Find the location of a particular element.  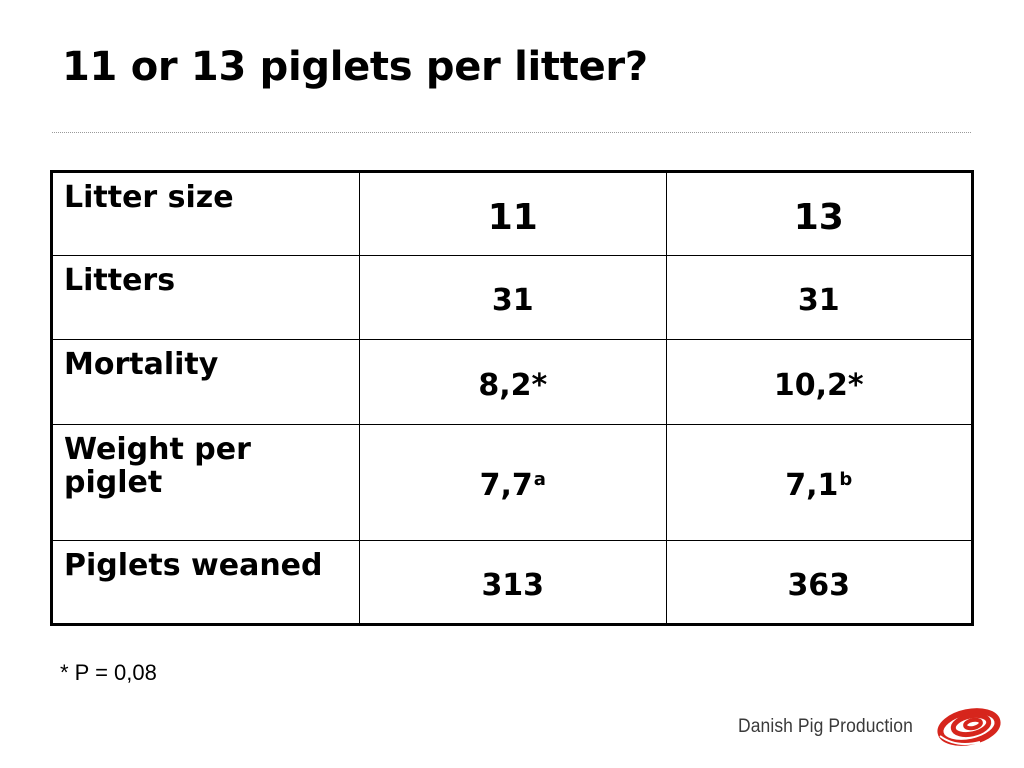

cell-litters-11: 31 is located at coordinates (513, 297).